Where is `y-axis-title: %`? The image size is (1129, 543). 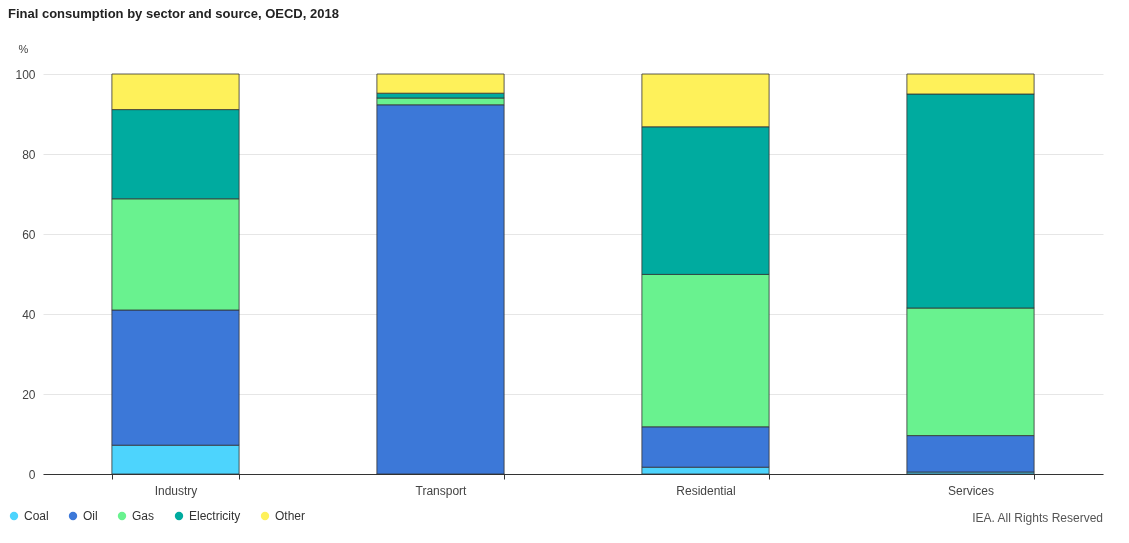
y-axis-title: % is located at coordinates (23, 48).